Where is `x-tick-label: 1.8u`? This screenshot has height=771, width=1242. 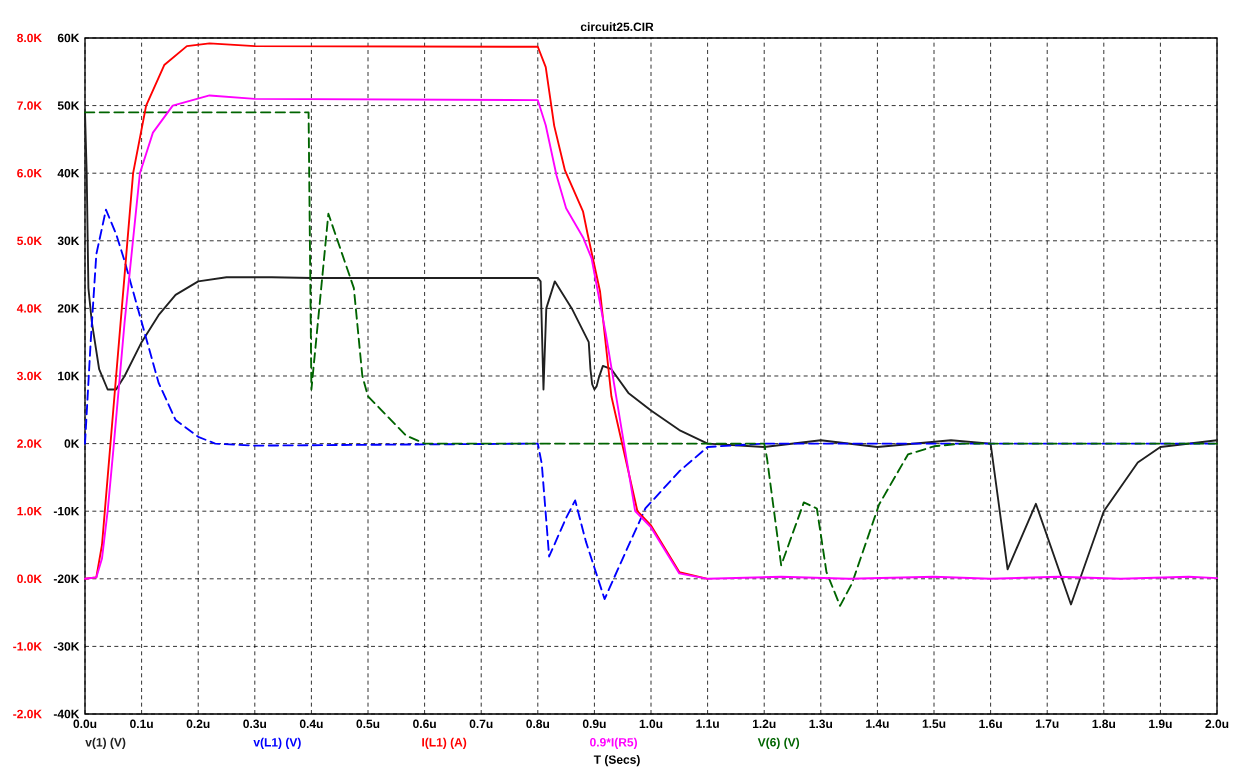 x-tick-label: 1.8u is located at coordinates (1104, 724).